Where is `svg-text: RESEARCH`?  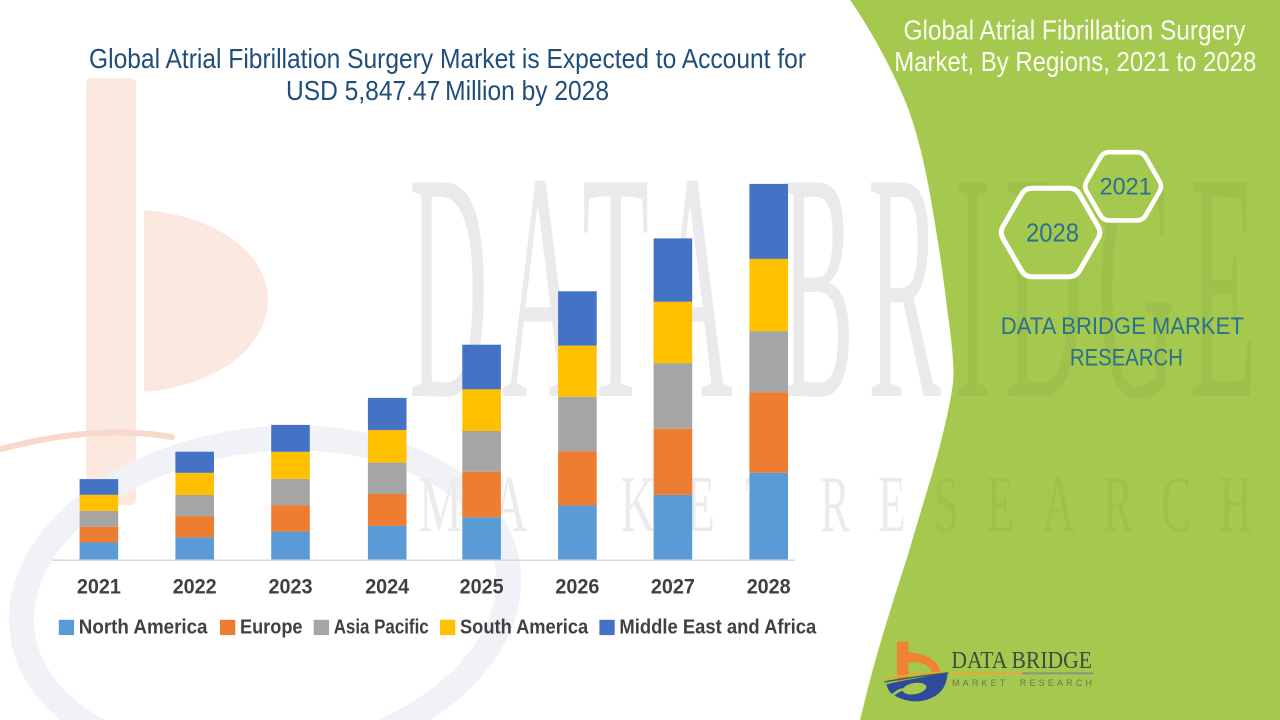
svg-text: RESEARCH is located at coordinates (1126, 358).